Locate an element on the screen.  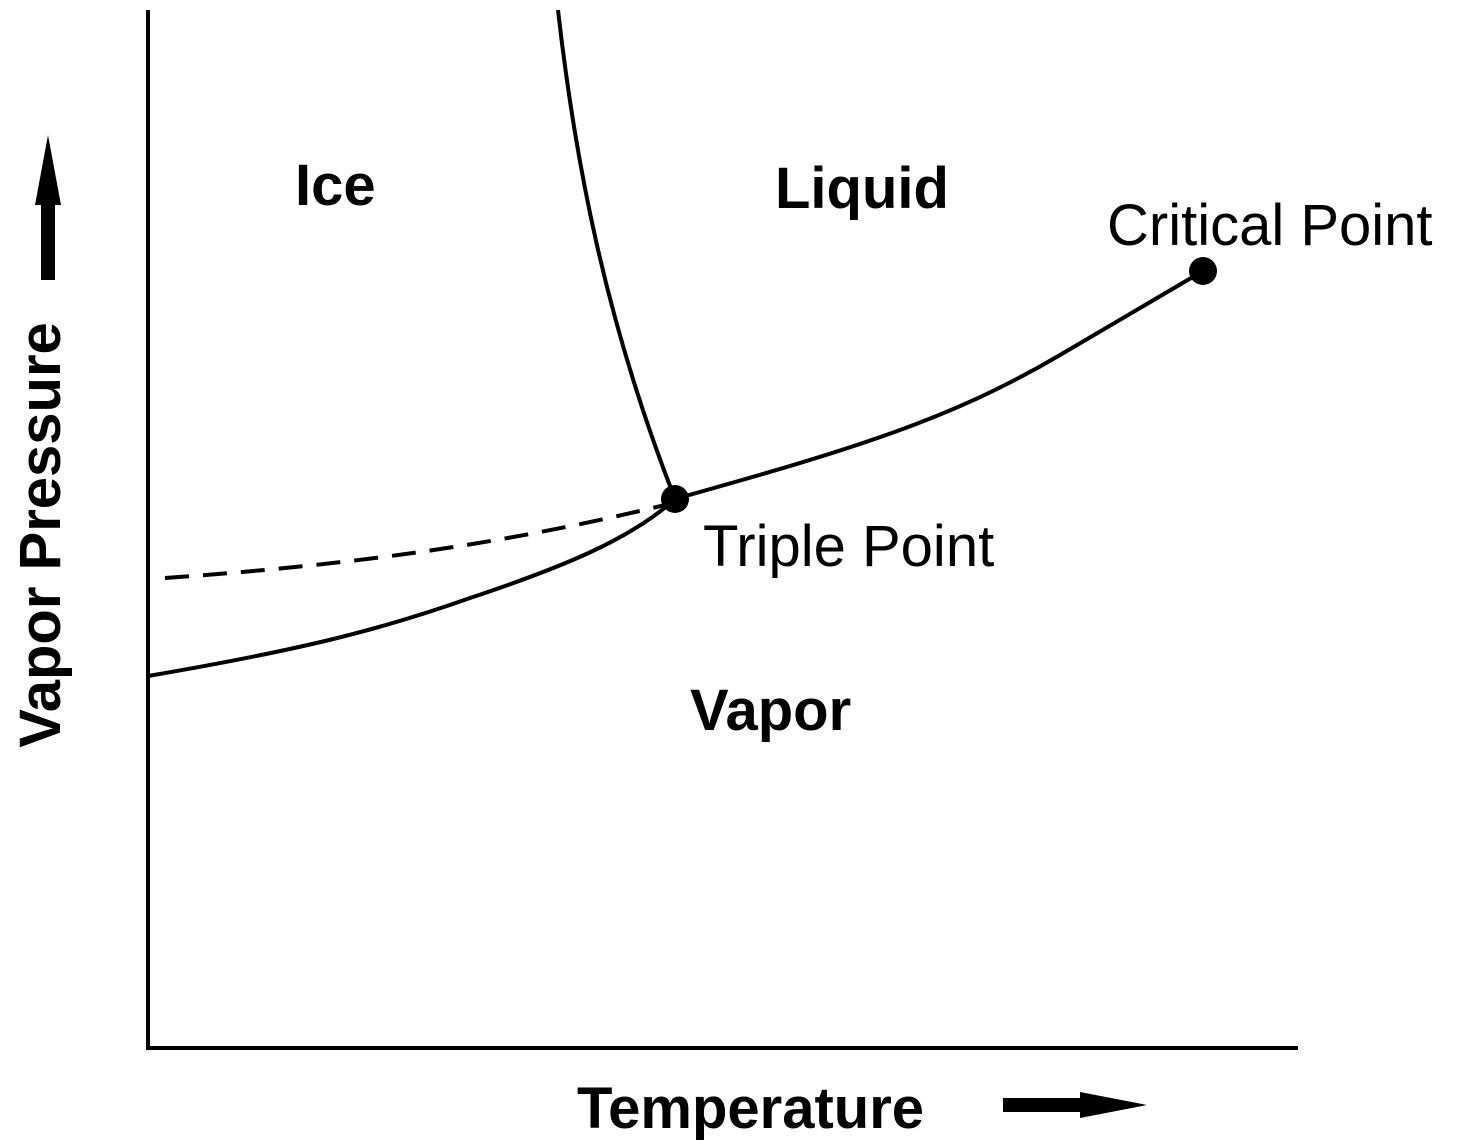
x-axis-arrow is located at coordinates (1075, 1105).